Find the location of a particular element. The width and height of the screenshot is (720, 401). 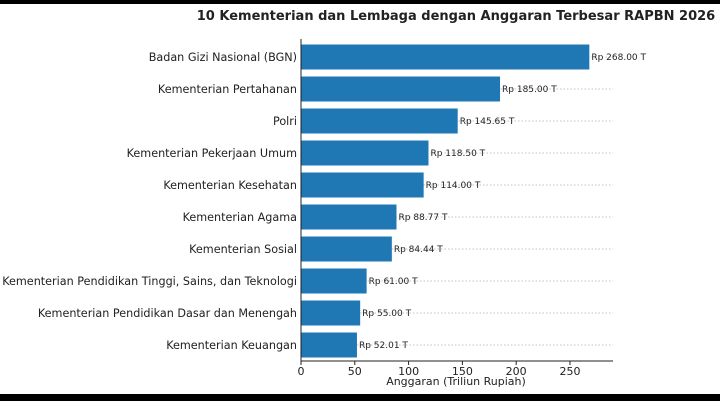

category-label: Badan Gizi Nasional (BGN) is located at coordinates (223, 57).